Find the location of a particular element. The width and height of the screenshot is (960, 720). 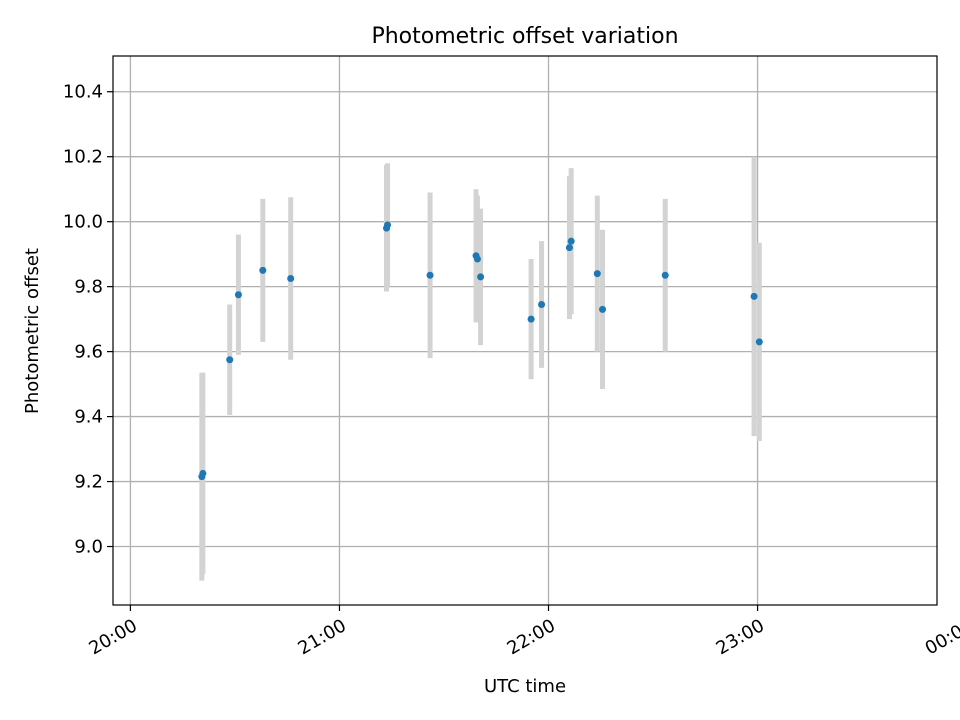

y-axis-ticks: 9.0 9.2 9.4 9.6 9.8 10.0 10.2 10.4 is located at coordinates (88, 320).